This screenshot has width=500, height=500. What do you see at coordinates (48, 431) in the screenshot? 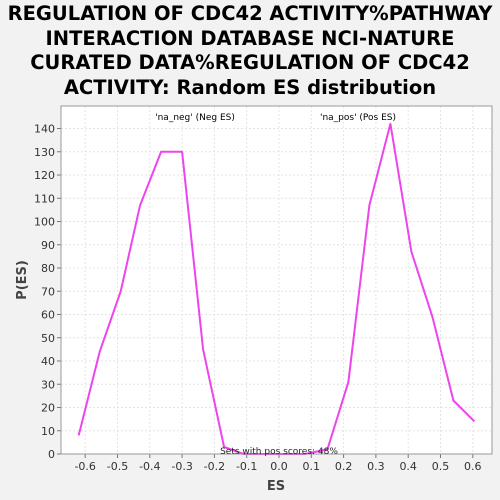
I see `y-tick-label: 10` at bounding box center [48, 431].